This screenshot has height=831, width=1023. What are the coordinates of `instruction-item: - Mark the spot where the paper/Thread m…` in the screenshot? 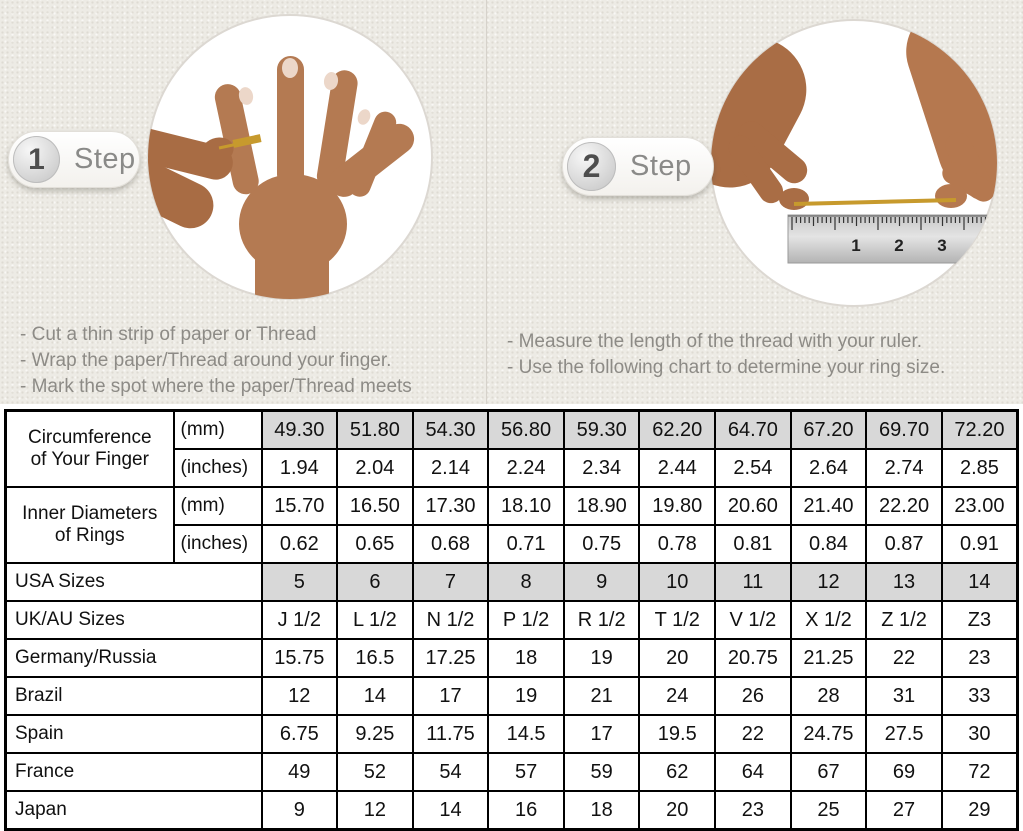 It's located at (216, 386).